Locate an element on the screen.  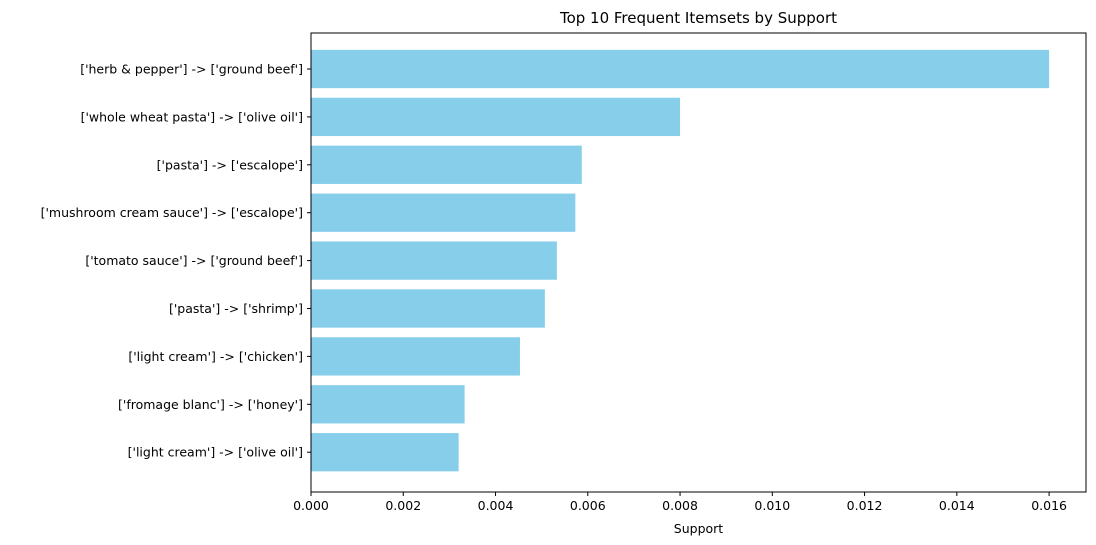
y-tick-label: ['whole wheat pasta'] -> ['olive oil'] is located at coordinates (192, 116).